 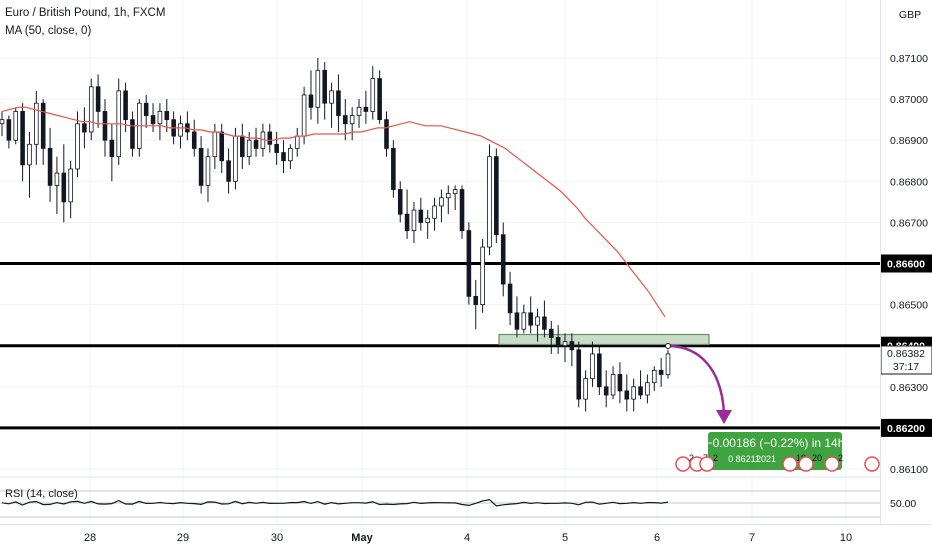 I want to click on ma-indicator-label: MA (50, close, 0), so click(x=48, y=31).